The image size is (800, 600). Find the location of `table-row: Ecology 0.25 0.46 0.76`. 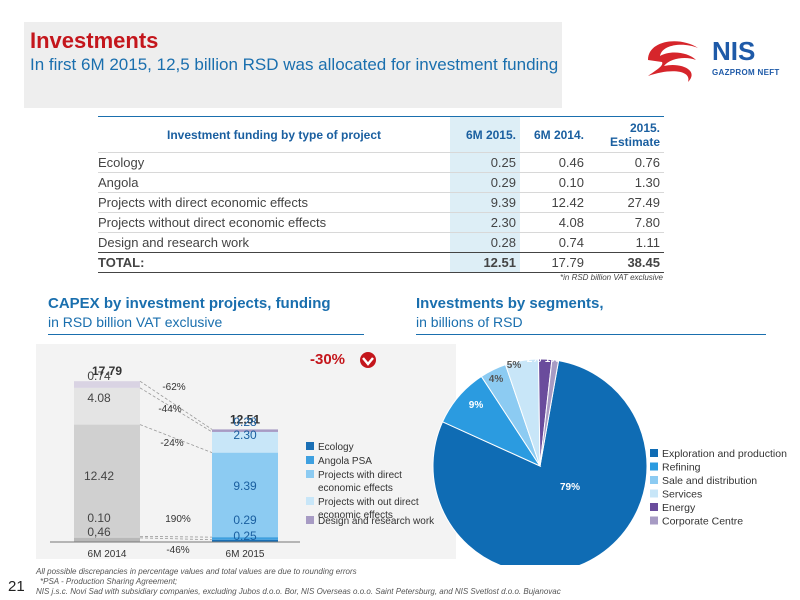

table-row: Ecology 0.25 0.46 0.76 is located at coordinates (381, 162).